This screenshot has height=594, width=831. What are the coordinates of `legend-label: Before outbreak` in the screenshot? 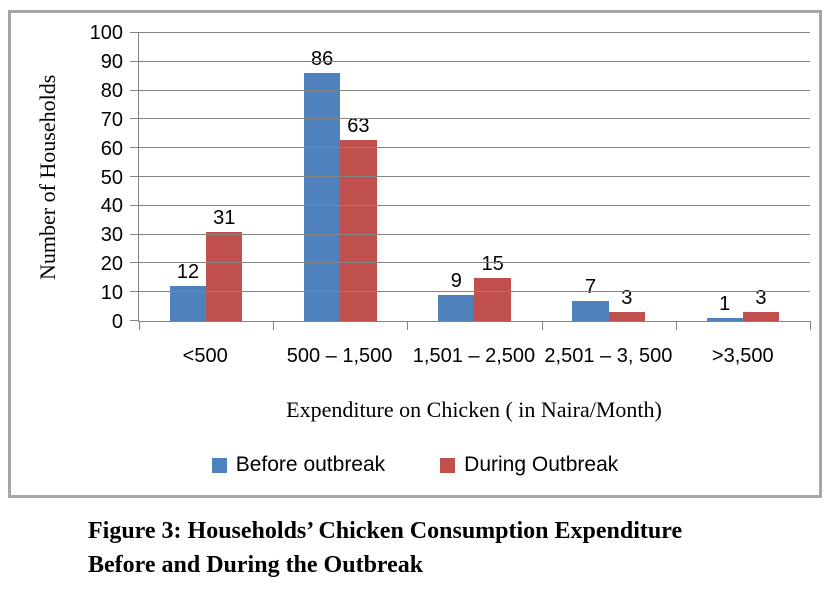 It's located at (310, 464).